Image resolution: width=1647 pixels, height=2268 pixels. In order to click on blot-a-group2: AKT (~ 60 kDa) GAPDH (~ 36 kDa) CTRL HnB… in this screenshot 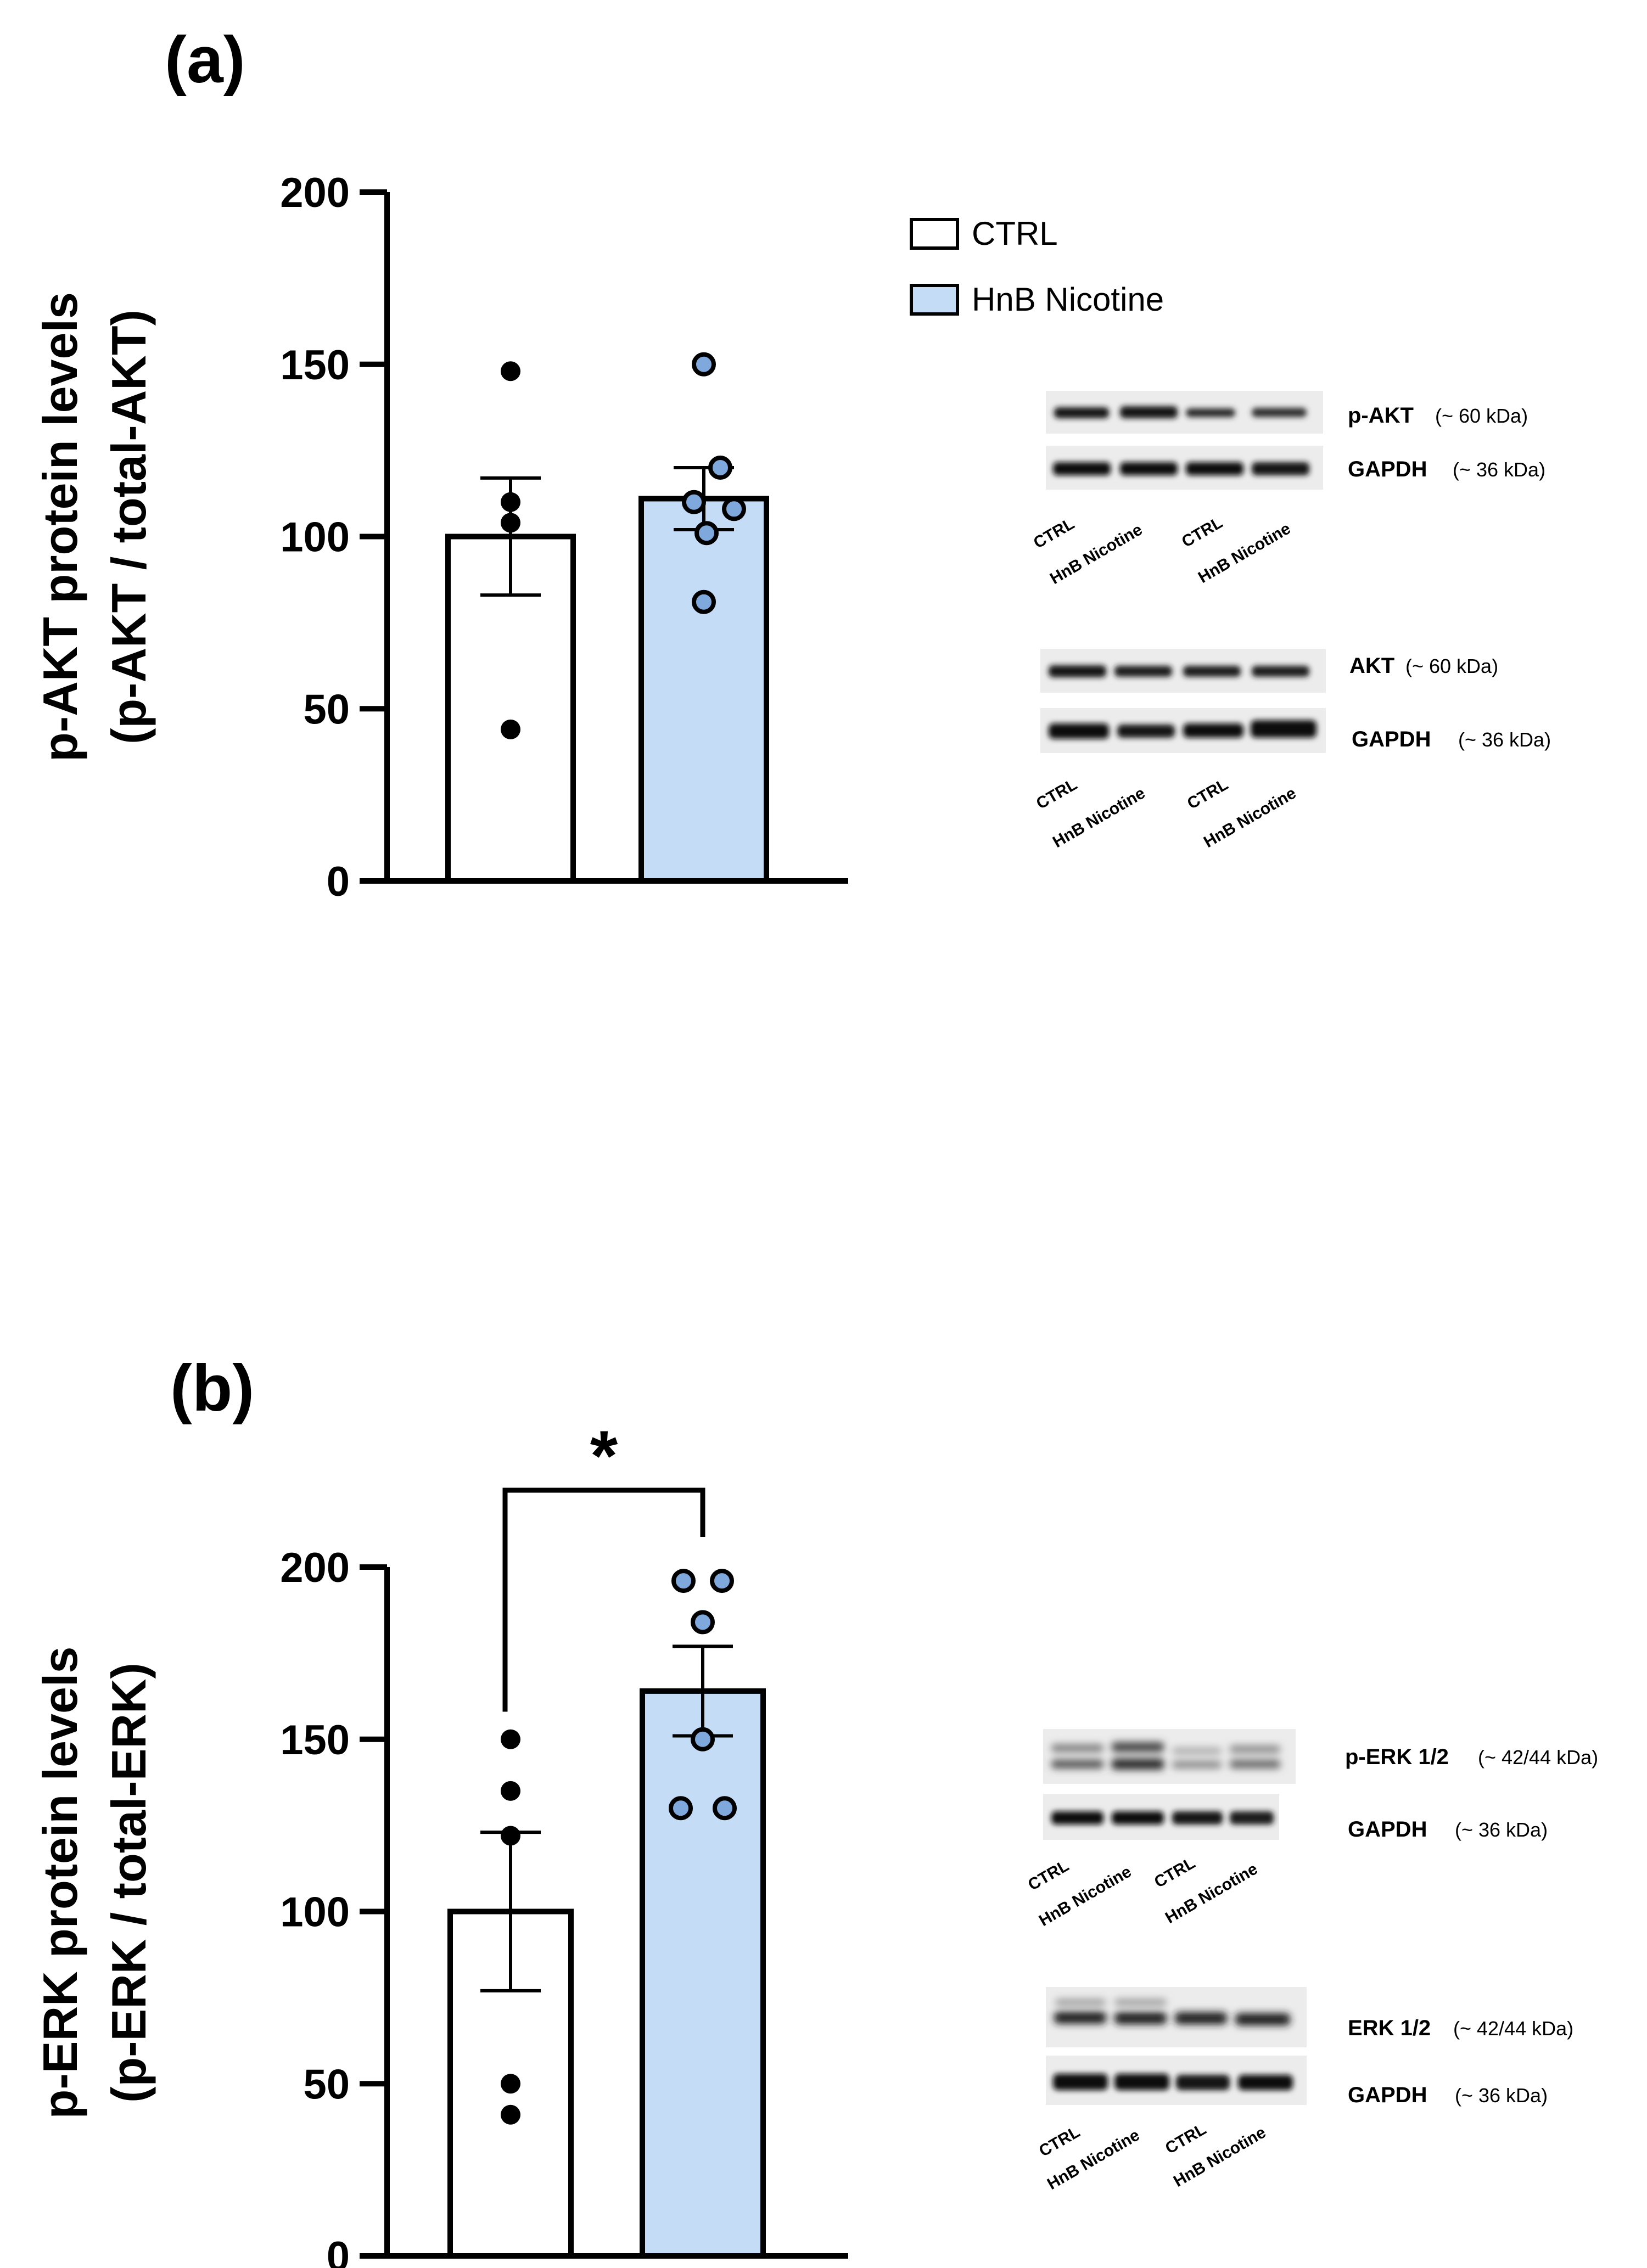, I will do `click(1292, 750)`.